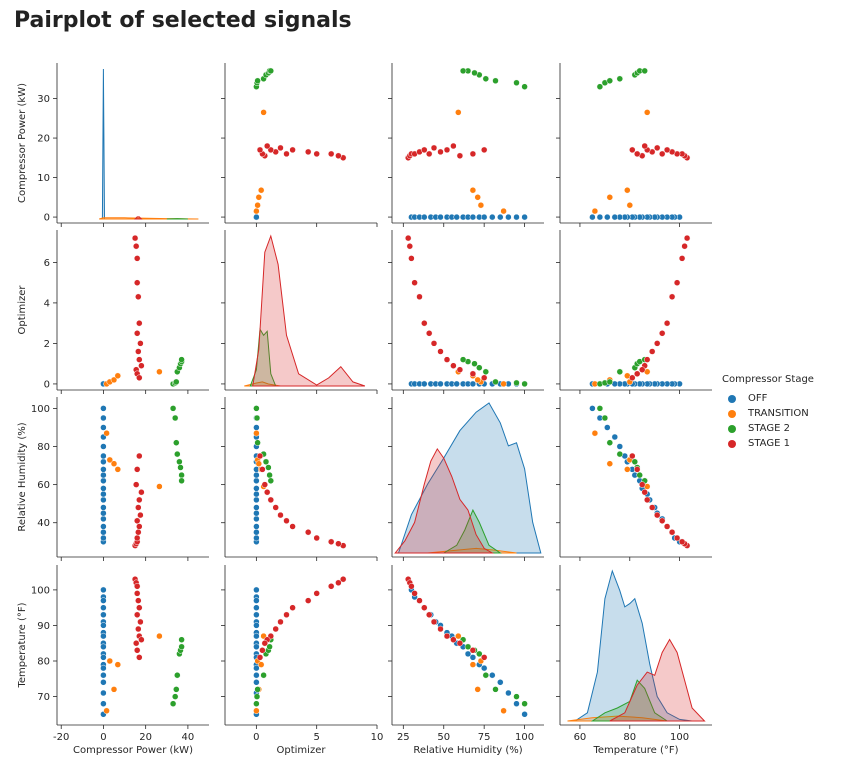 The height and width of the screenshot is (775, 845). Describe the element at coordinates (732, 413) in the screenshot. I see `legend-marker` at that location.